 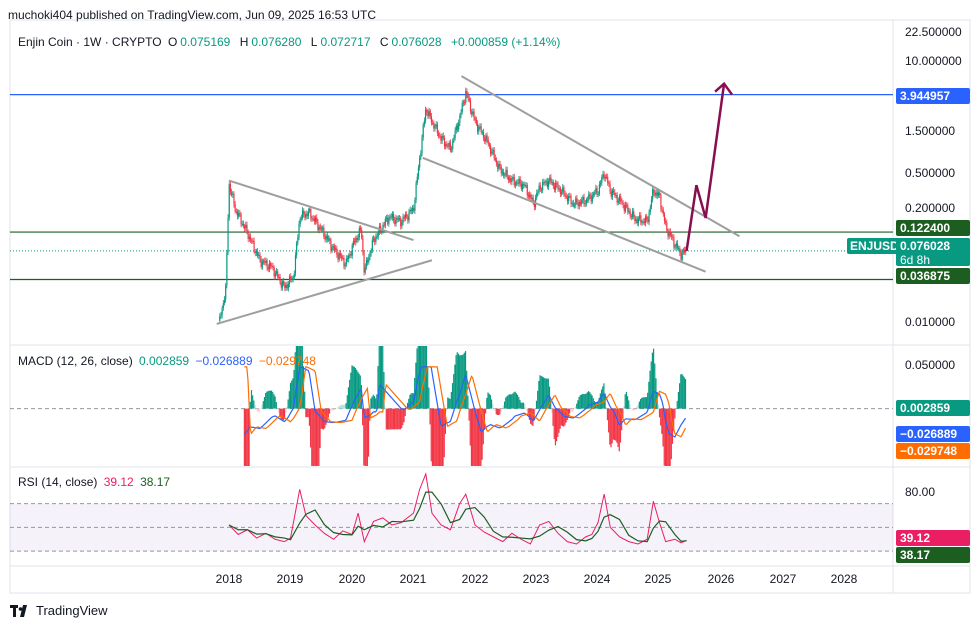 I want to click on macd-line-legend: −0.026889, so click(x=224, y=361).